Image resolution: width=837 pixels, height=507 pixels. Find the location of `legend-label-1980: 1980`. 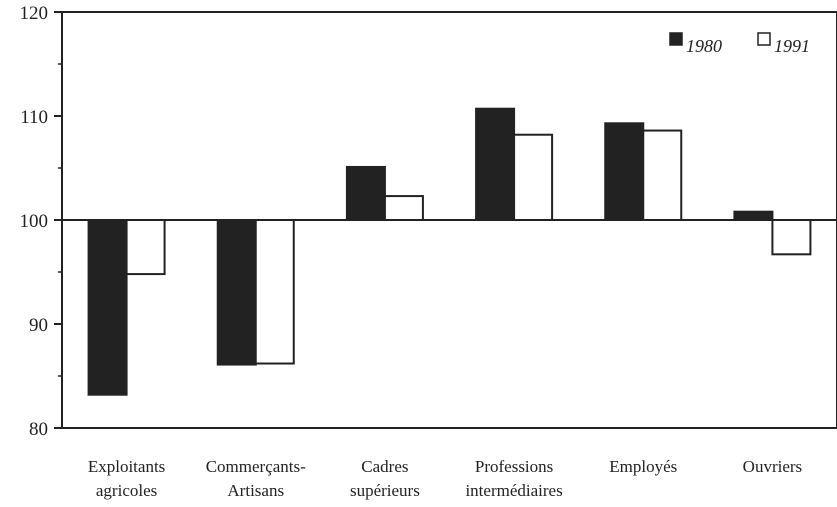

legend-label-1980: 1980 is located at coordinates (704, 46).